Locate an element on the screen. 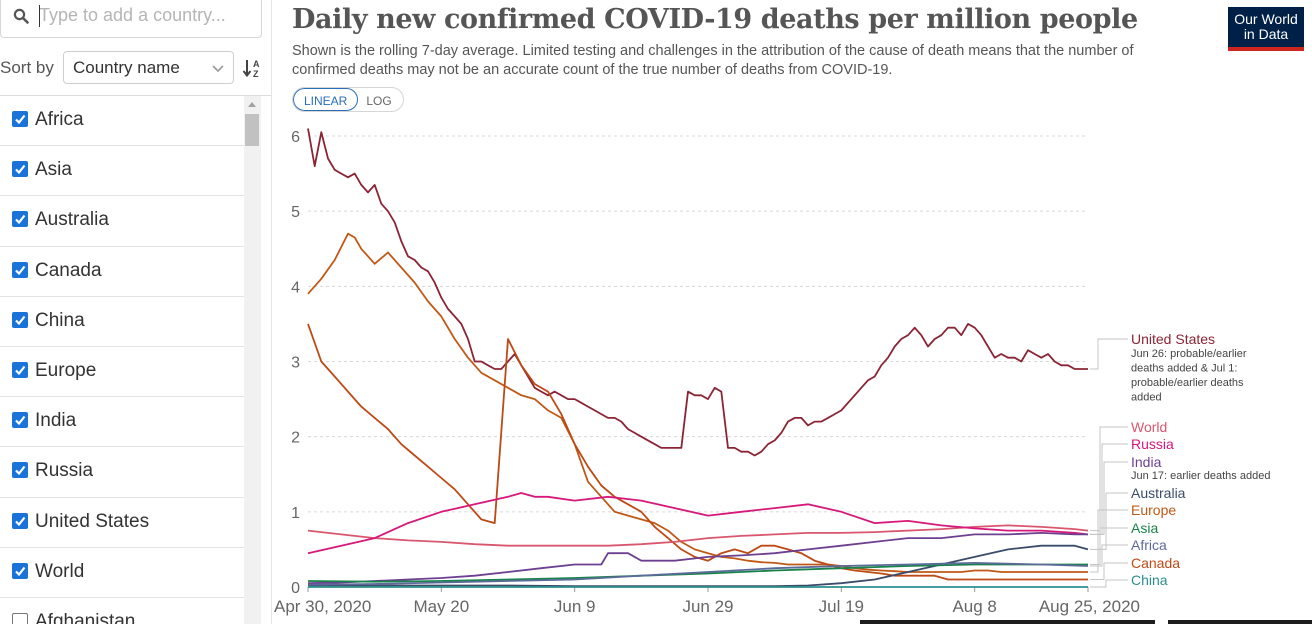  x-tick-label: Aug 25, 2020 is located at coordinates (1089, 606).